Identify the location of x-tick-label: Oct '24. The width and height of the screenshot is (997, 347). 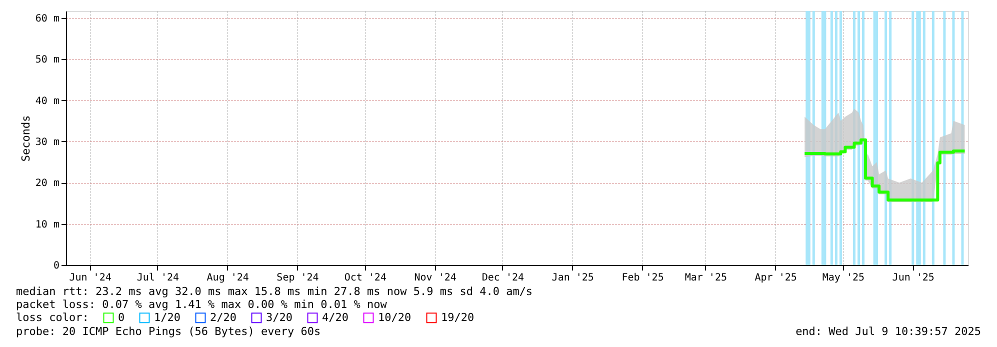
(365, 278).